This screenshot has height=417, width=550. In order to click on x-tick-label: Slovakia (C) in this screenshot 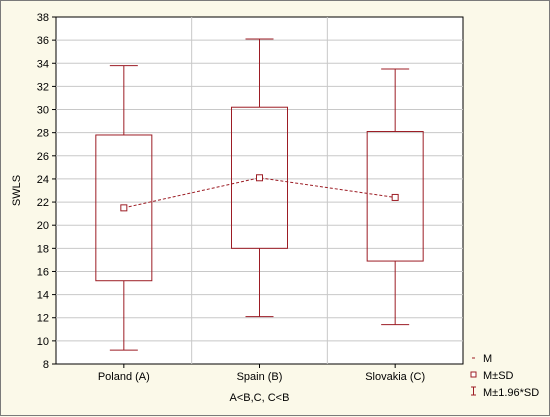, I will do `click(395, 377)`.